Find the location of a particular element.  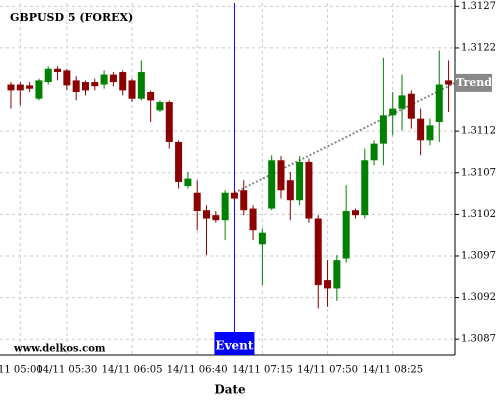

y-tick-label: 1.3112 is located at coordinates (478, 131).